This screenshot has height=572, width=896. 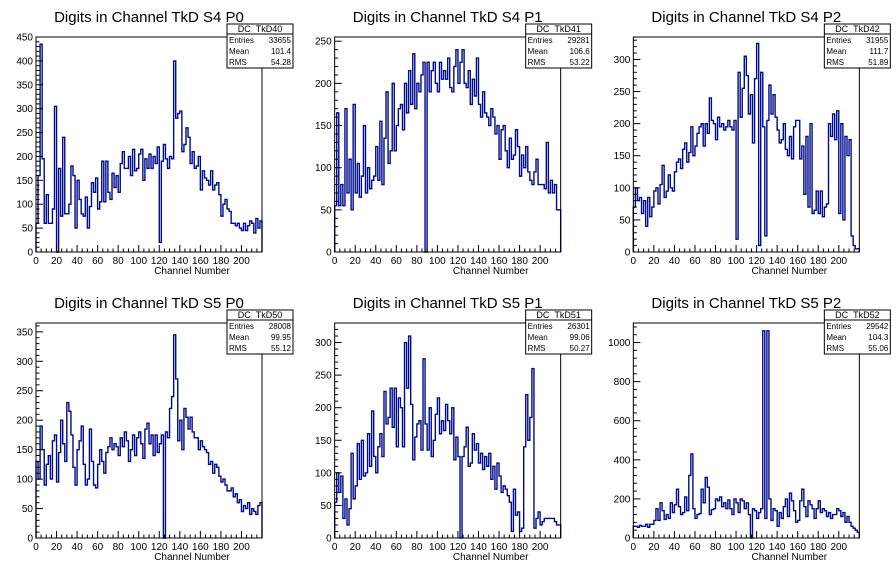 What do you see at coordinates (578, 326) in the screenshot?
I see `stats-entries-value: 26301` at bounding box center [578, 326].